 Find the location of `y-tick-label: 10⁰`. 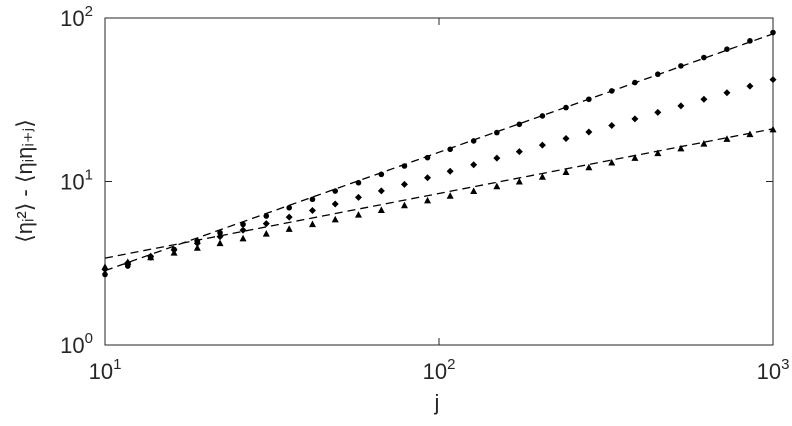

y-tick-label: 10⁰ is located at coordinates (76, 344).